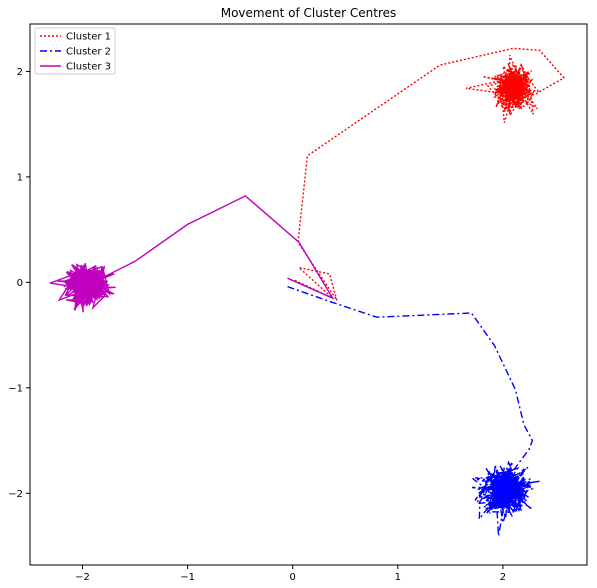 Image resolution: width=597 pixels, height=588 pixels. Describe the element at coordinates (82, 577) in the screenshot. I see `x-tick-label: −2` at that location.